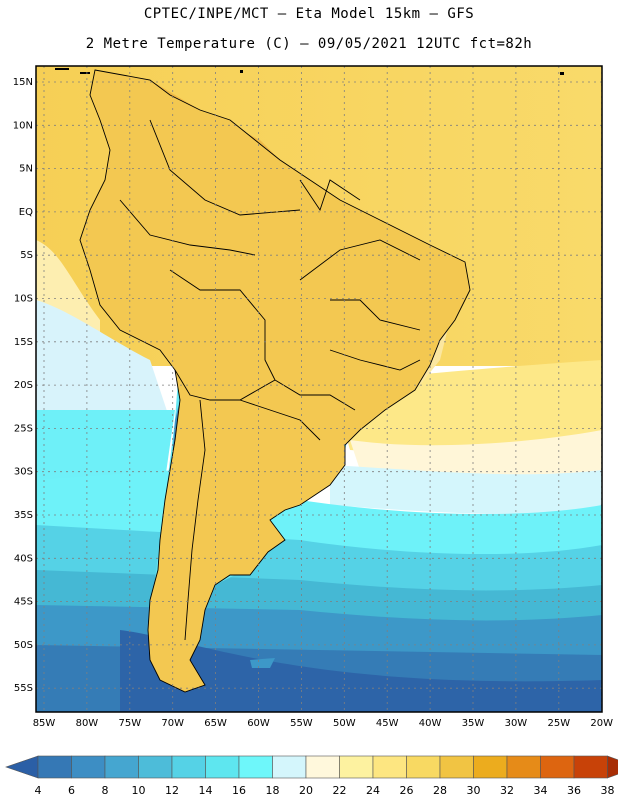  Describe the element at coordinates (23, 688) in the screenshot. I see `lat-label-55s: 55S` at that location.